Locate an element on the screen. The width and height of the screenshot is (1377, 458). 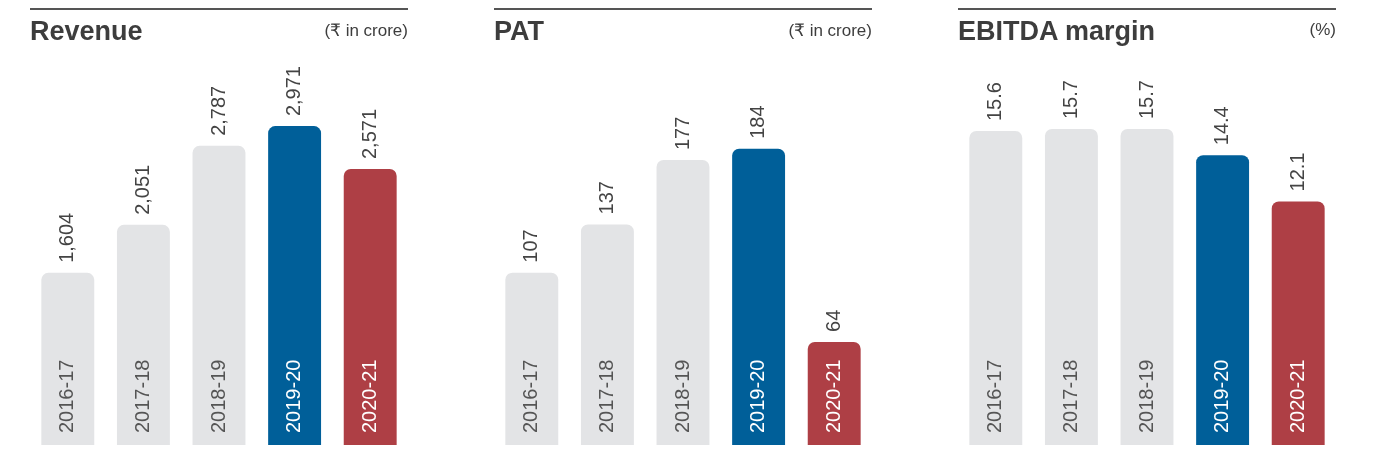
data-label: 2,787 is located at coordinates (217, 110).